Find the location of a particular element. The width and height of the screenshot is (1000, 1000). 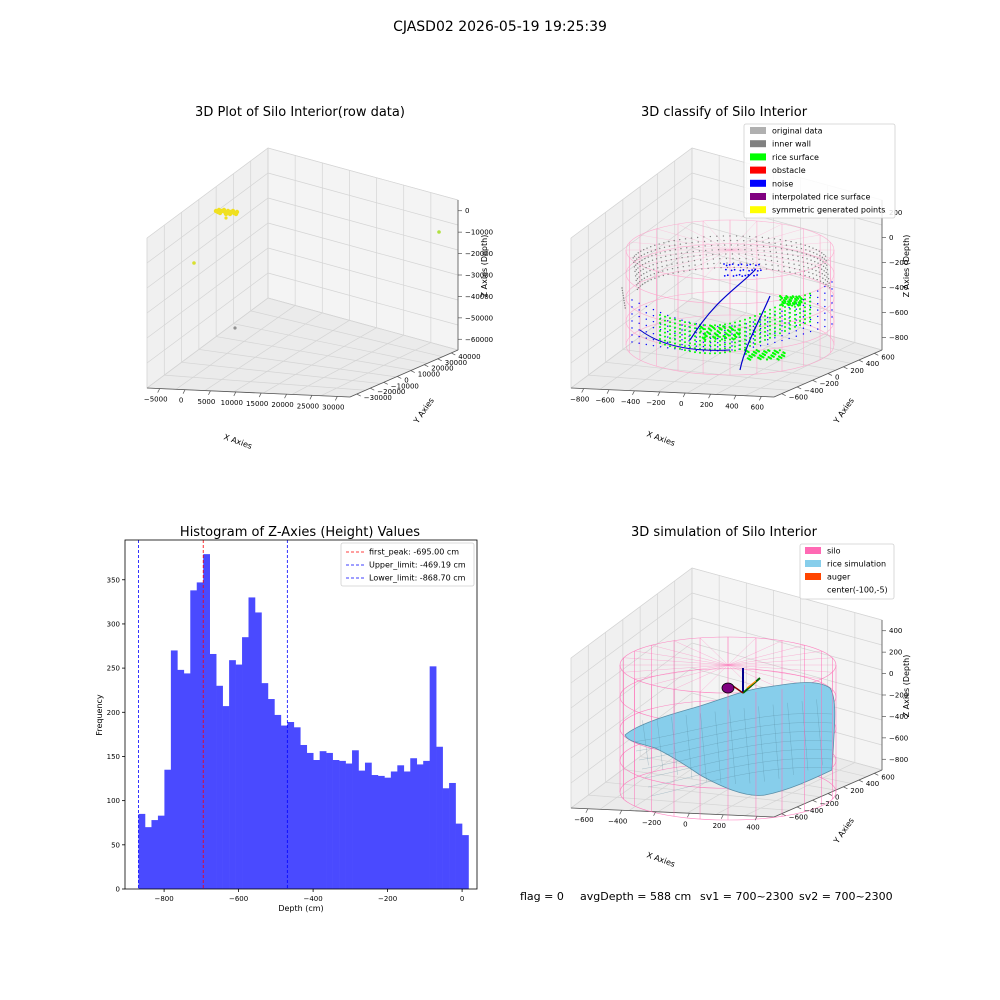

x-tick-label: 200 is located at coordinates (719, 826).